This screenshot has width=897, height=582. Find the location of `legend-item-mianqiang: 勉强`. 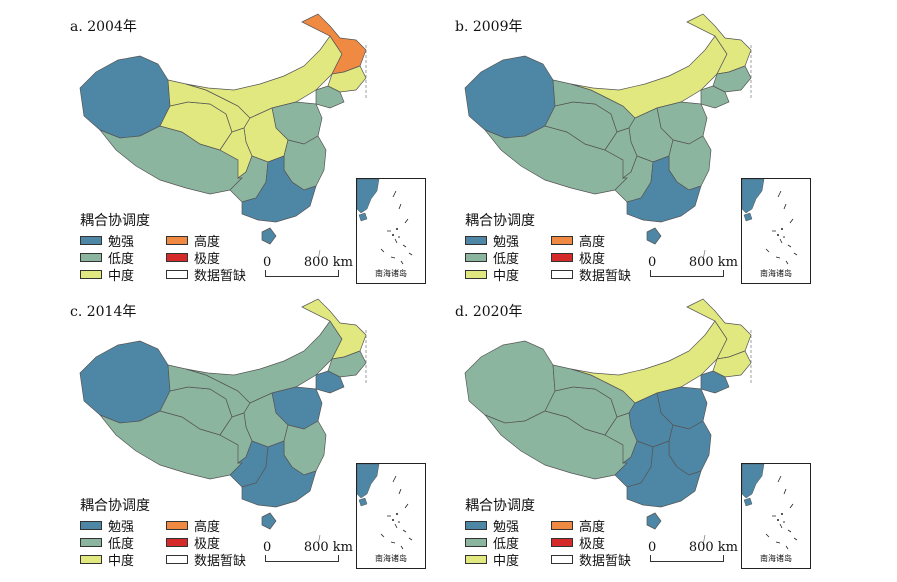

legend-item-mianqiang: 勉强 is located at coordinates (123, 241).